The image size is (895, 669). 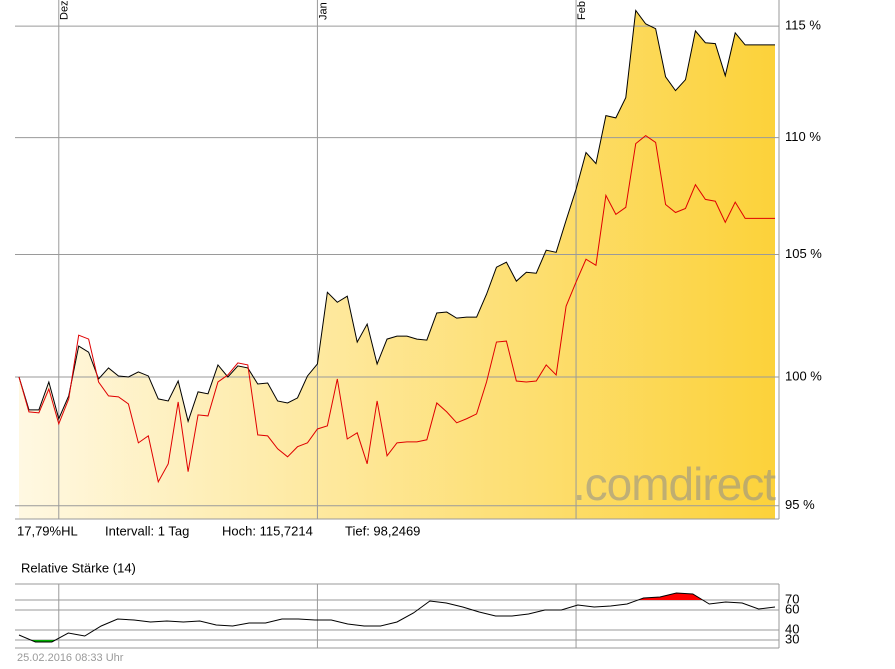 I want to click on y-tick-label: 115 %, so click(x=803, y=25).